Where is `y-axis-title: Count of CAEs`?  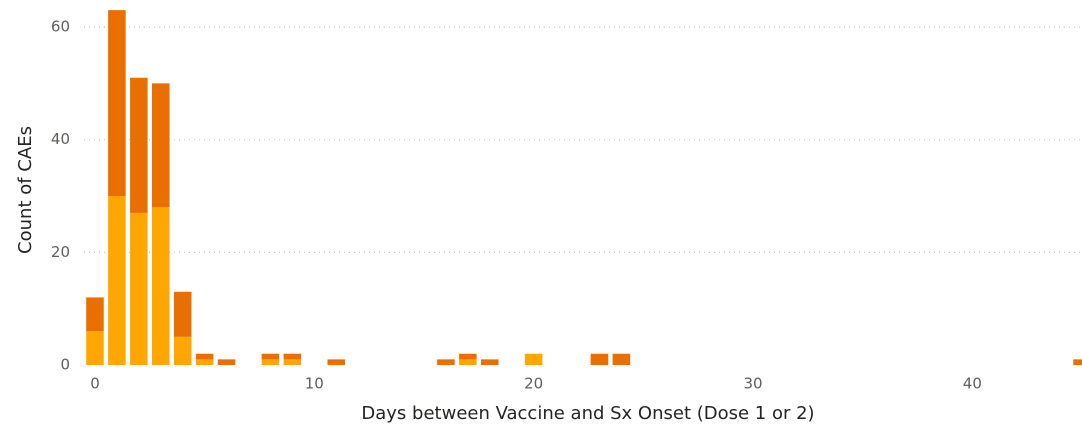
y-axis-title: Count of CAEs is located at coordinates (25, 190).